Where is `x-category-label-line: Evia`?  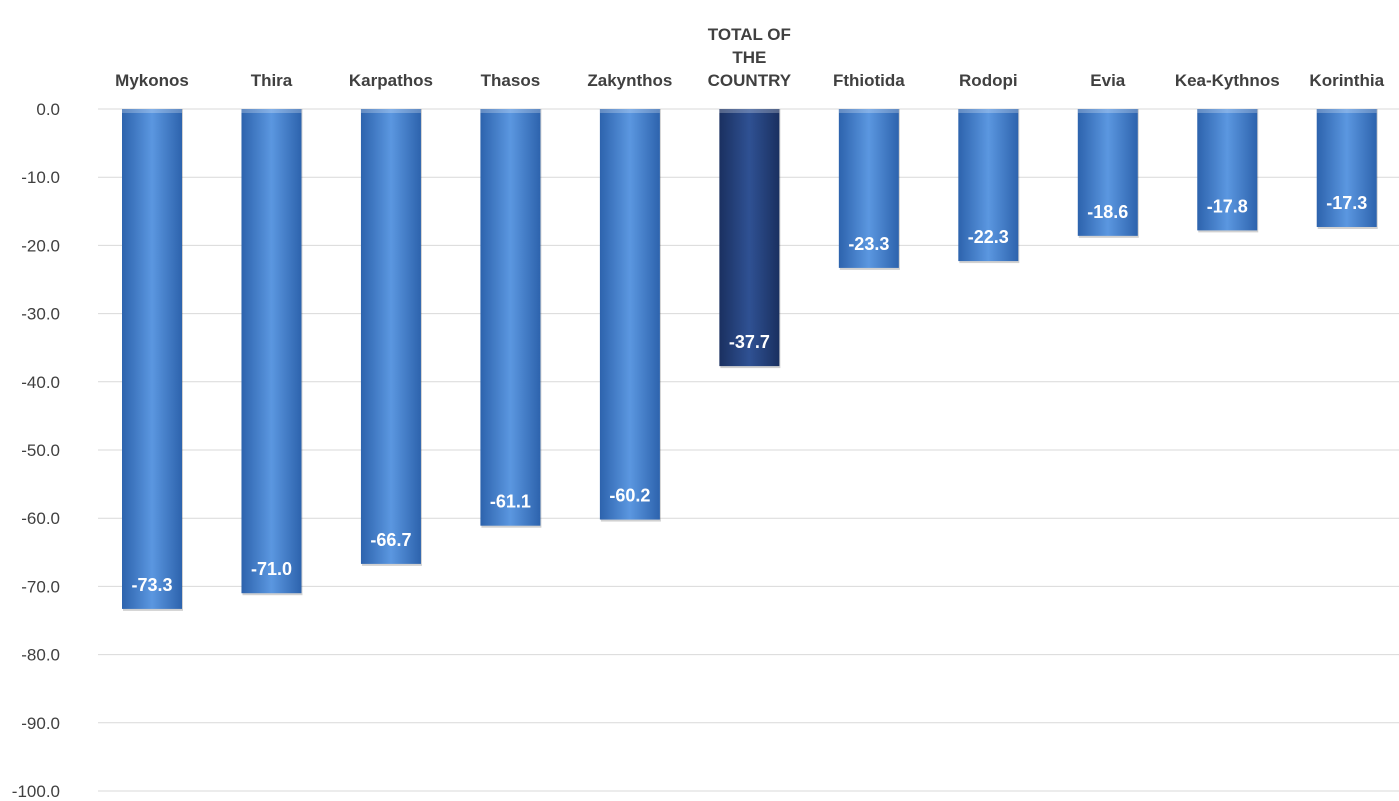 x-category-label-line: Evia is located at coordinates (1108, 80).